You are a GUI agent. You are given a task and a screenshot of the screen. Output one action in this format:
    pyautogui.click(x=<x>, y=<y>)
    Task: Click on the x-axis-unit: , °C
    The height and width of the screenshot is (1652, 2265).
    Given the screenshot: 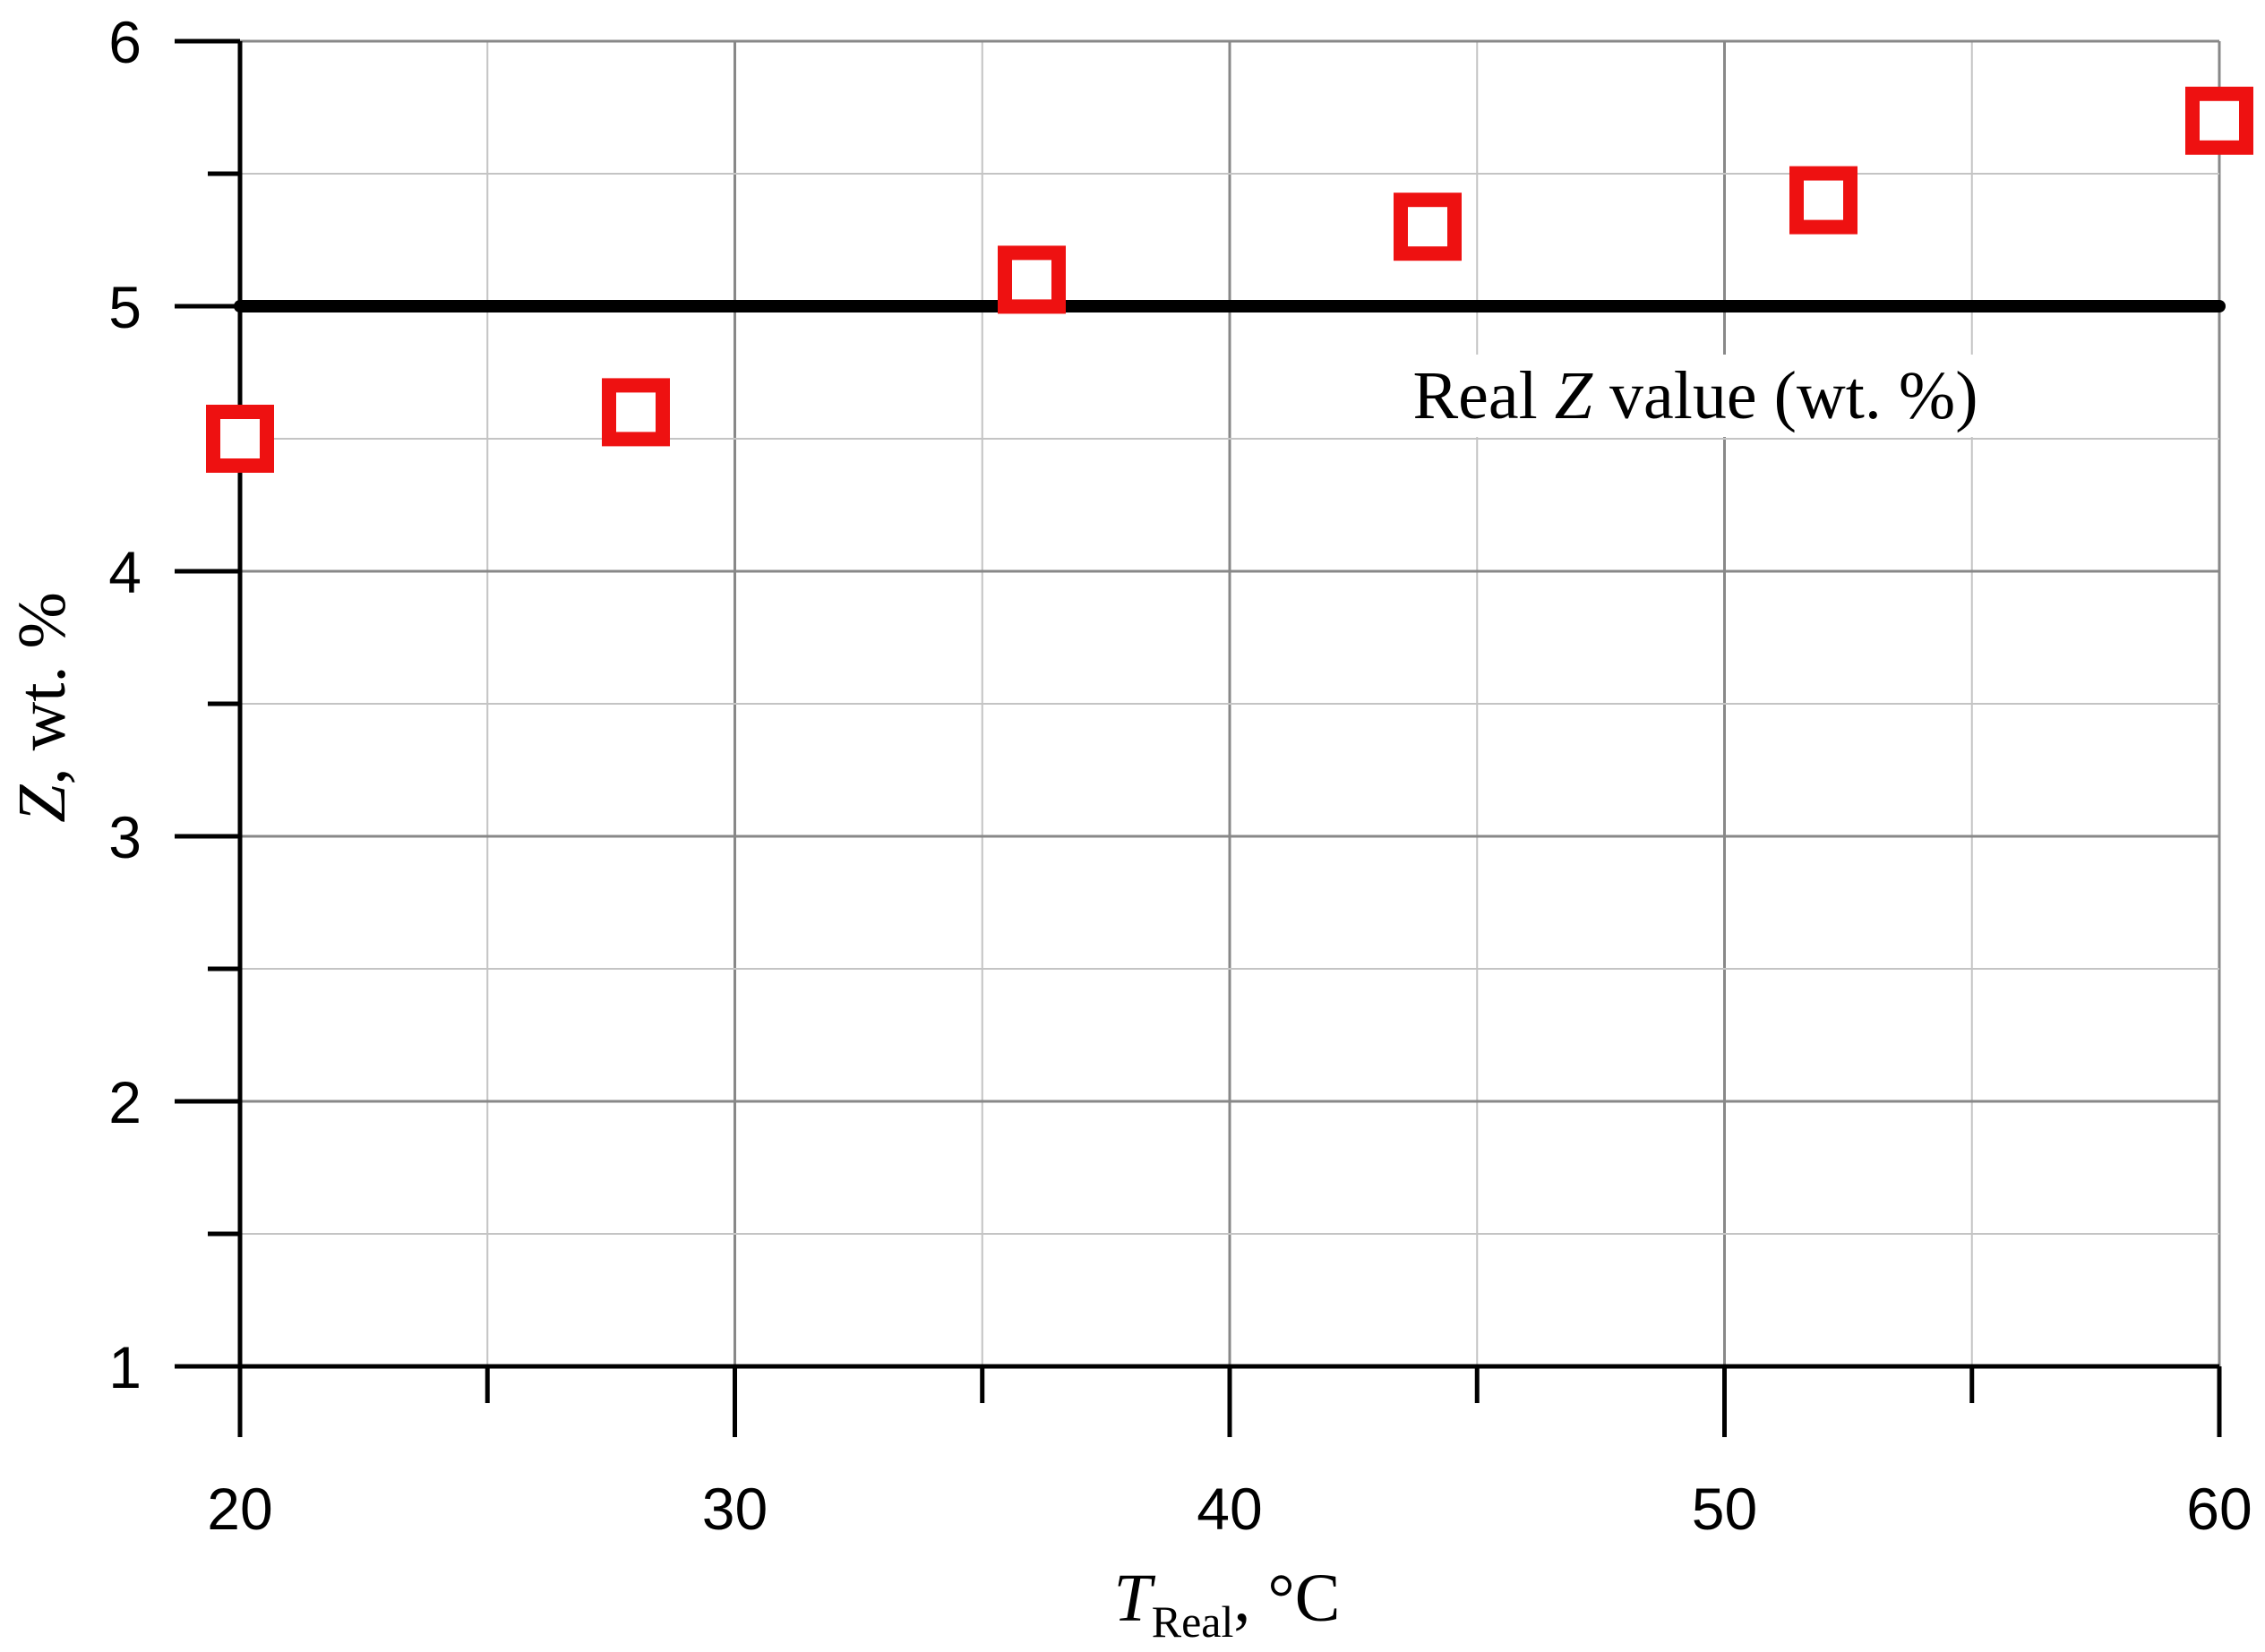 What is the action you would take?
    pyautogui.click(x=1286, y=1598)
    